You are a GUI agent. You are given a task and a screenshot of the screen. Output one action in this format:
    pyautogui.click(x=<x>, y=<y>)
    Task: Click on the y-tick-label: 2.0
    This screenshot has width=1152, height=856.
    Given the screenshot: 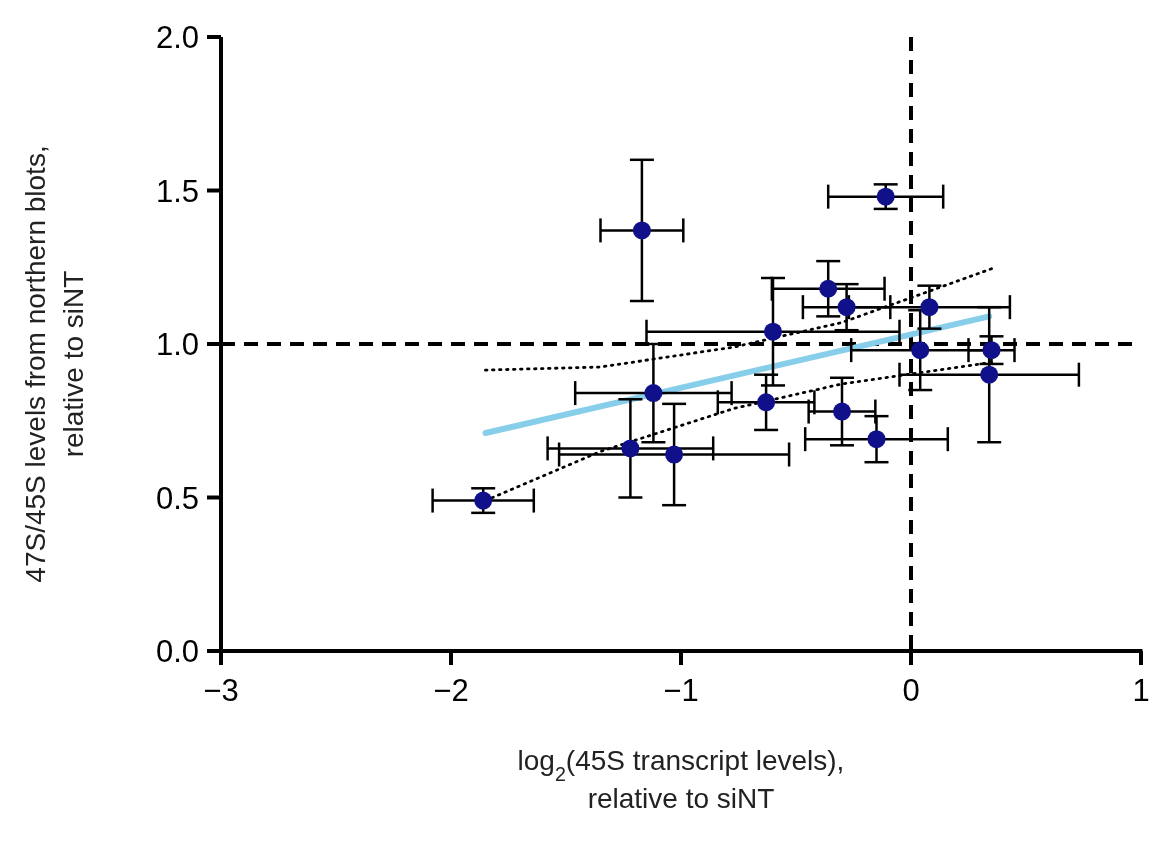 What is the action you would take?
    pyautogui.click(x=177, y=37)
    